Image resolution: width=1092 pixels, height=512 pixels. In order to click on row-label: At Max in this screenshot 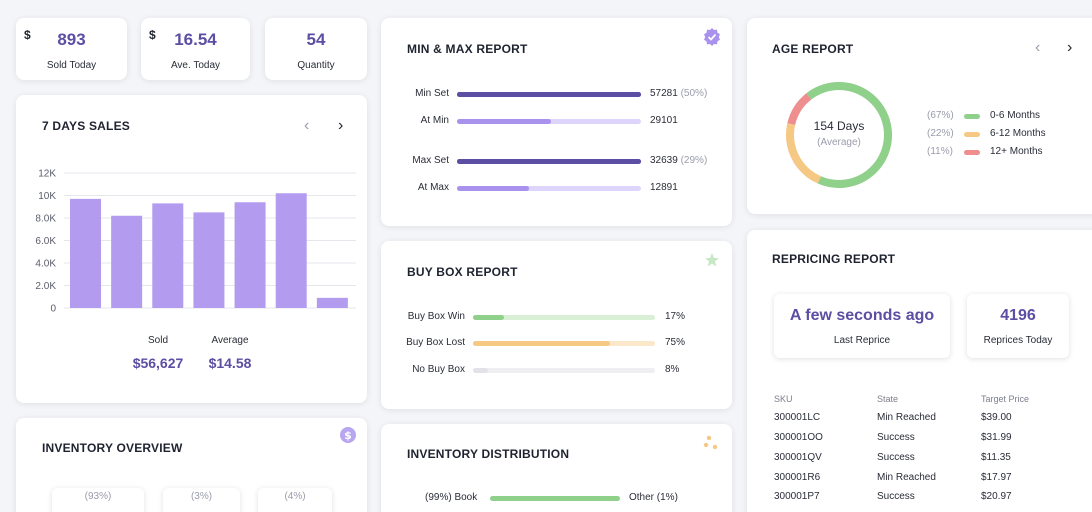, I will do `click(433, 187)`.